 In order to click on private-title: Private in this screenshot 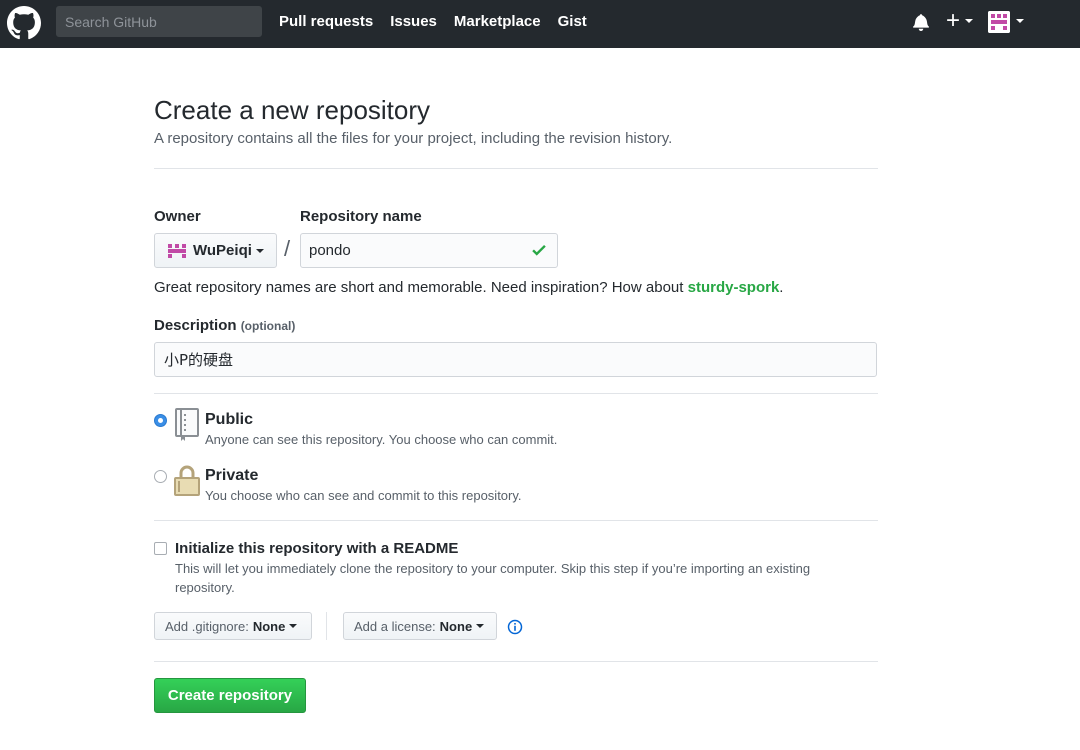, I will do `click(232, 475)`.